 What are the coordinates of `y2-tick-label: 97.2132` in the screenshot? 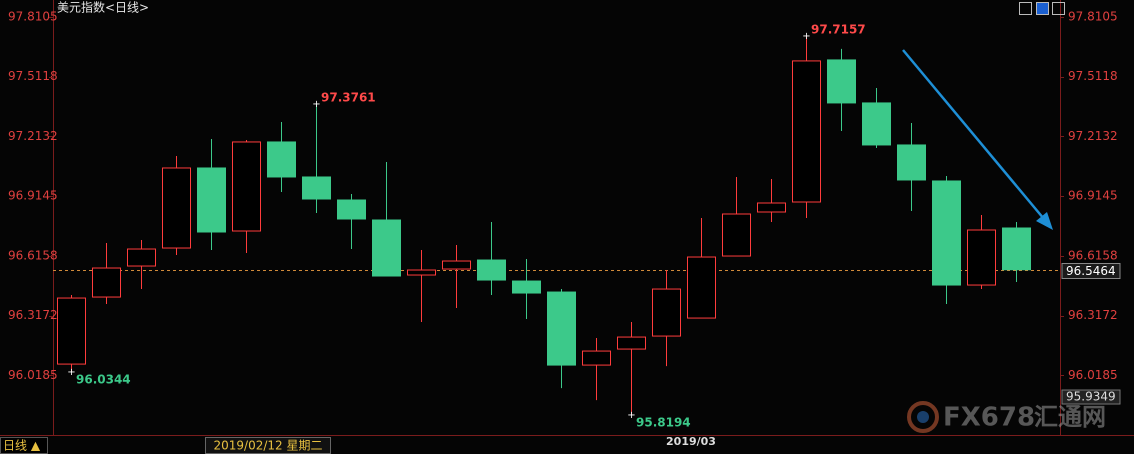 It's located at (1093, 136).